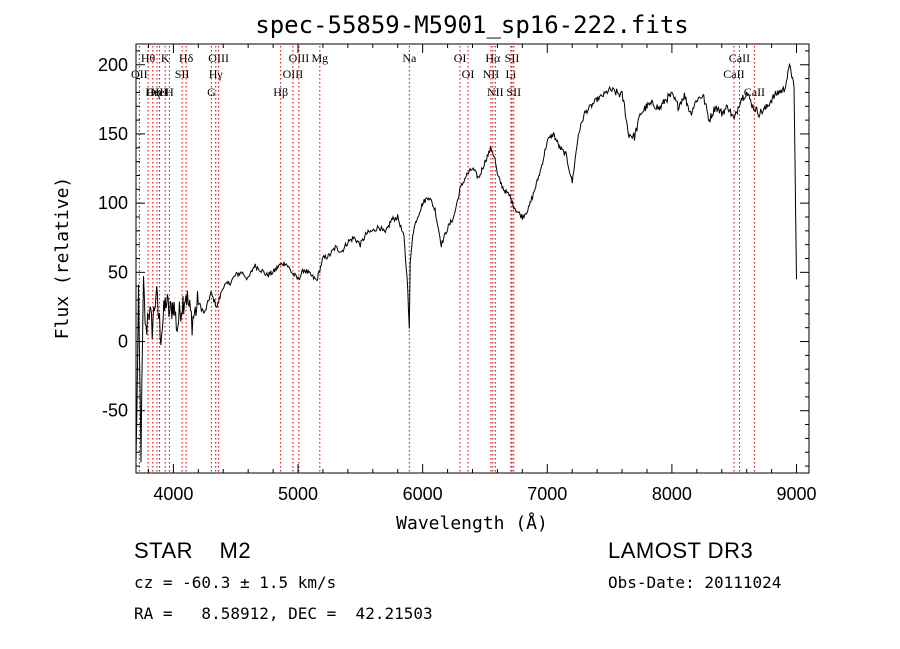 This screenshot has width=900, height=649. Describe the element at coordinates (113, 203) in the screenshot. I see `y-tick-label: 100` at that location.